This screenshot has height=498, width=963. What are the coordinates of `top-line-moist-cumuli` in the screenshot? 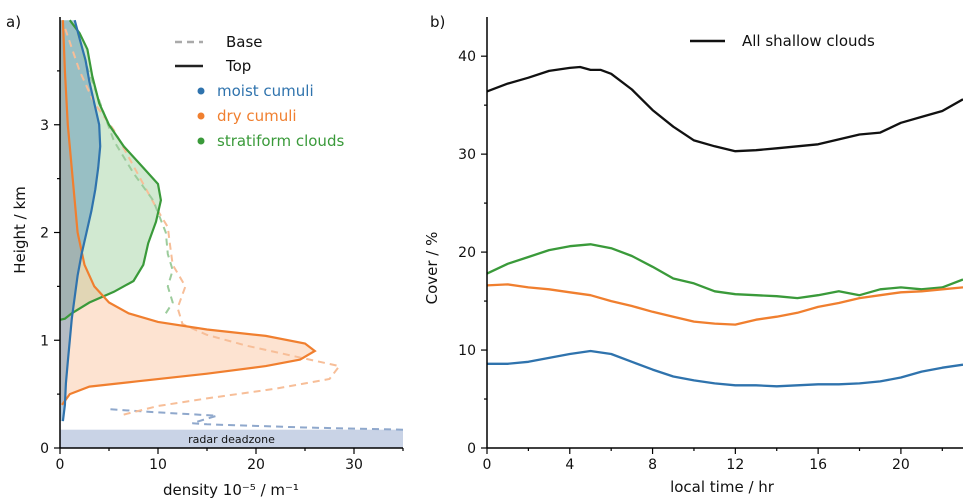 It's located at (81, 220).